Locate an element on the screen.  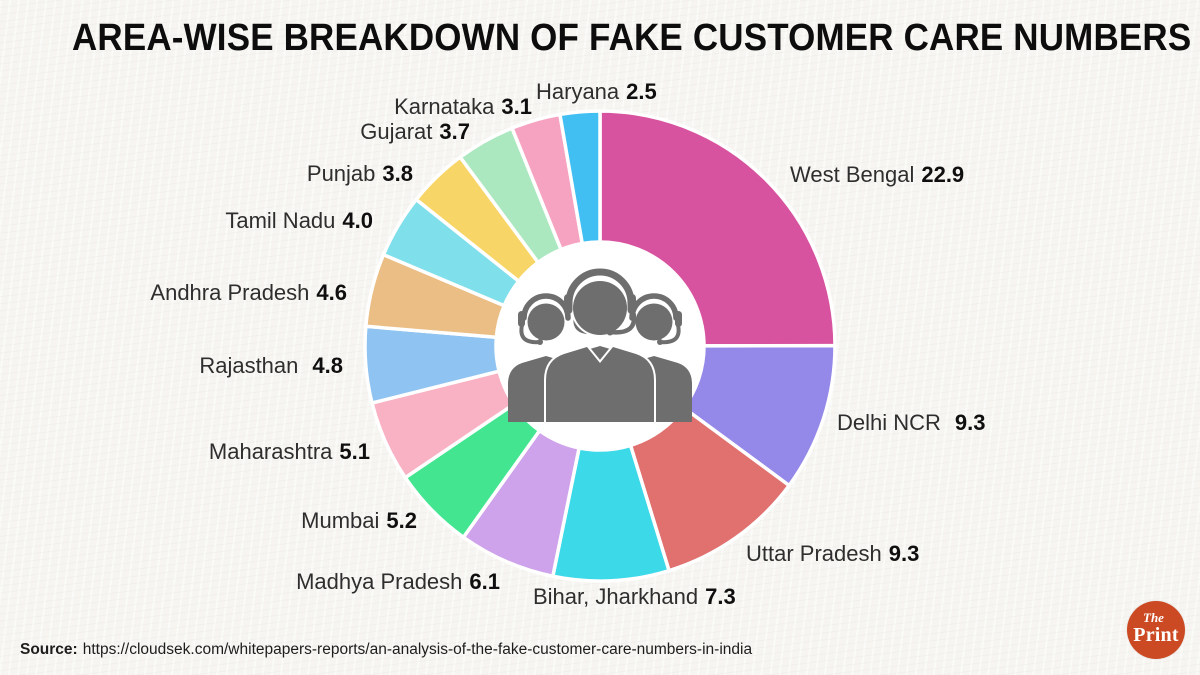
slice-label-haryana: Haryana 2.5 is located at coordinates (596, 92).